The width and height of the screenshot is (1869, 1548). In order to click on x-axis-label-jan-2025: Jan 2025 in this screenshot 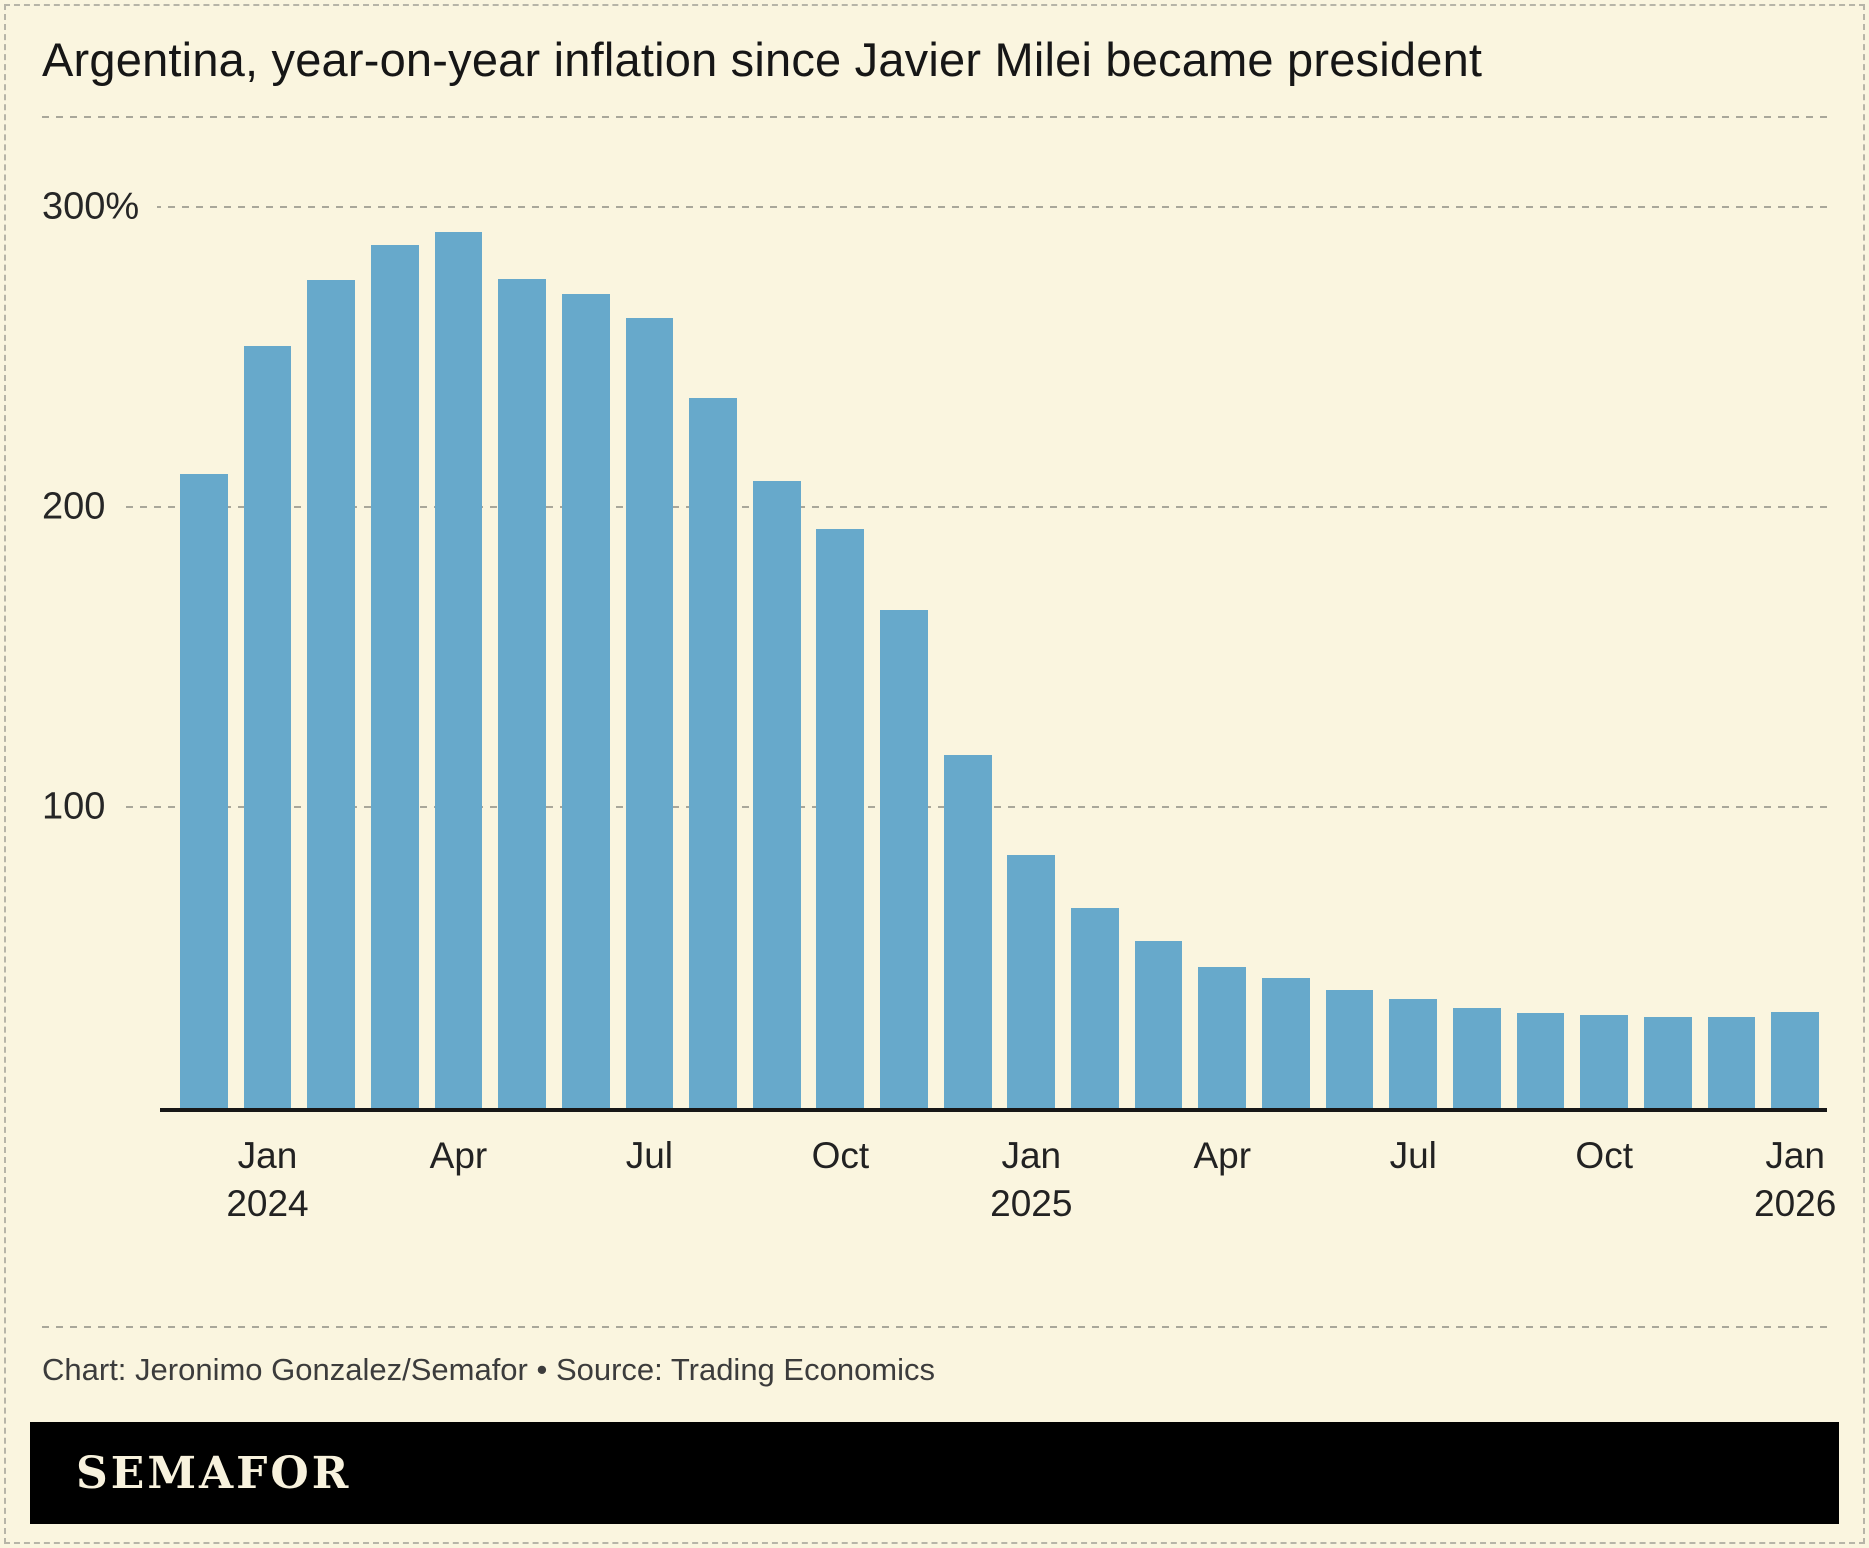, I will do `click(1031, 1180)`.